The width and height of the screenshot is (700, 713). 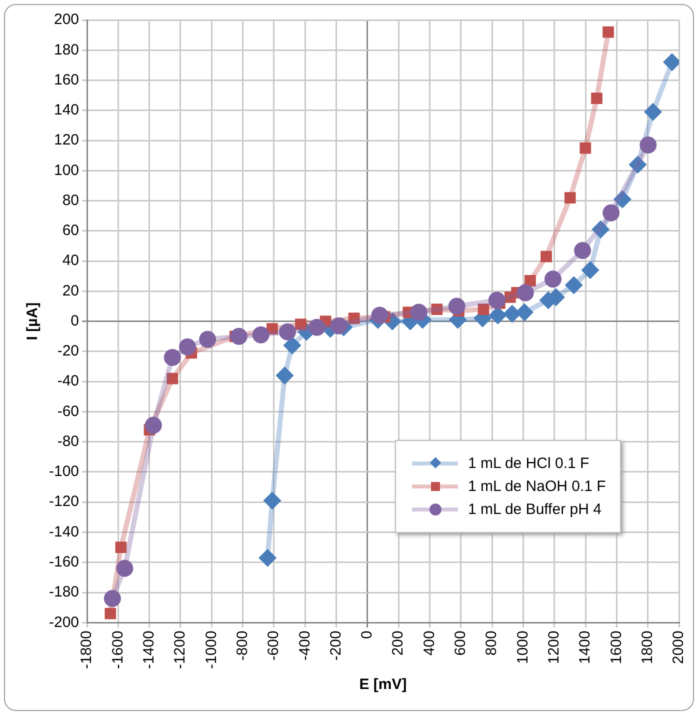 I want to click on y-tick-label: 20, so click(x=71, y=291).